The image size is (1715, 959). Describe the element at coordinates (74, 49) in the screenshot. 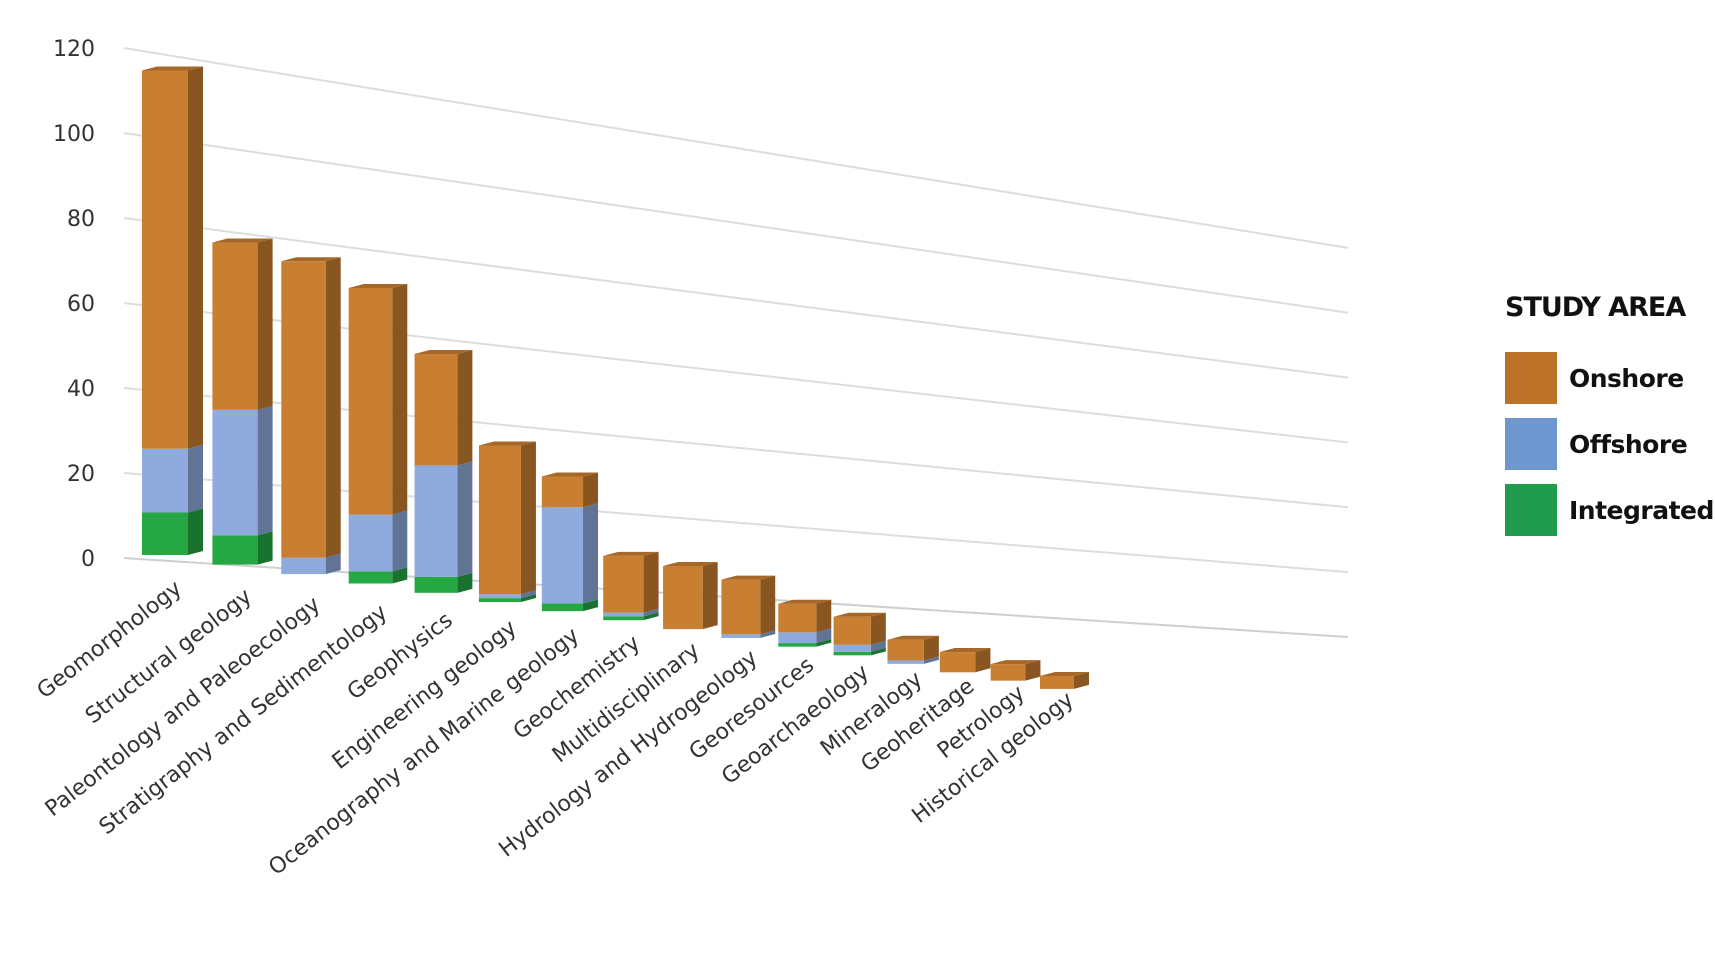

I see `y-tick-label: 120` at that location.